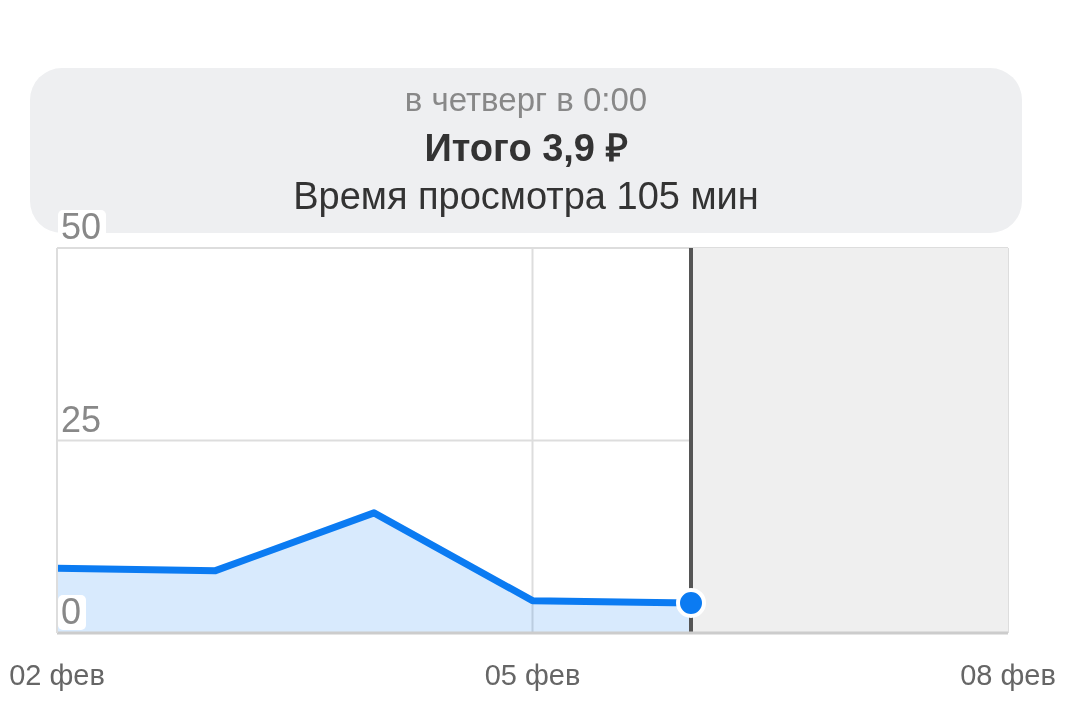  I want to click on y-tick-label: 0, so click(71, 611).